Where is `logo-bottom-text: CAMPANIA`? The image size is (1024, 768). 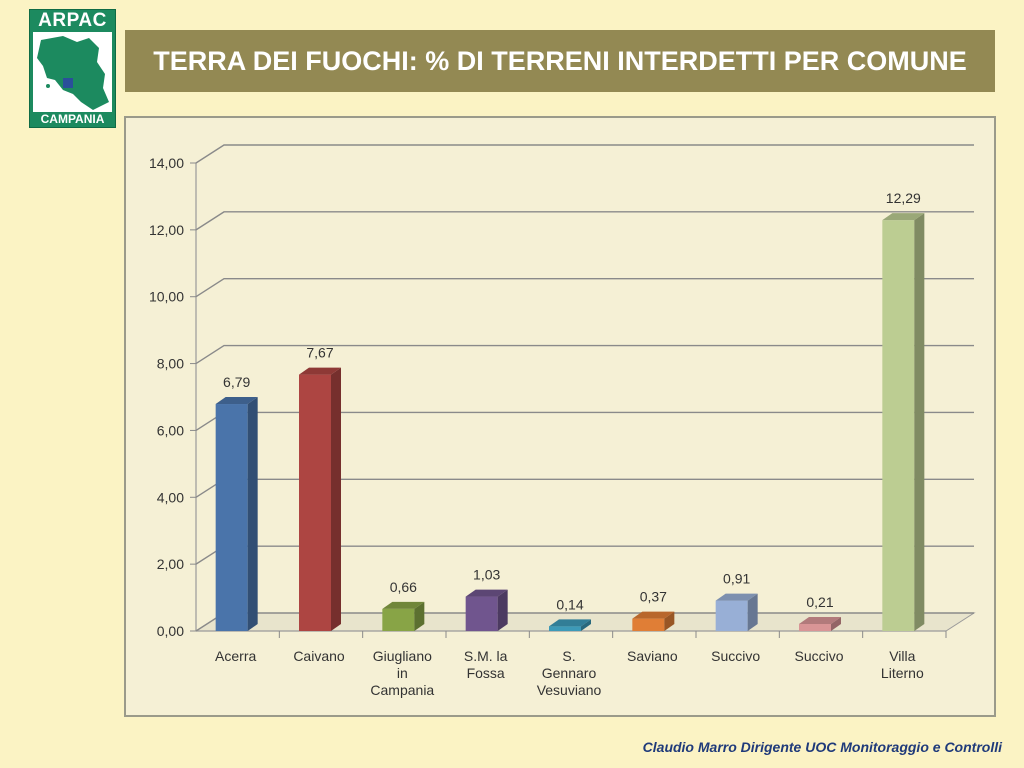 logo-bottom-text: CAMPANIA is located at coordinates (72, 119).